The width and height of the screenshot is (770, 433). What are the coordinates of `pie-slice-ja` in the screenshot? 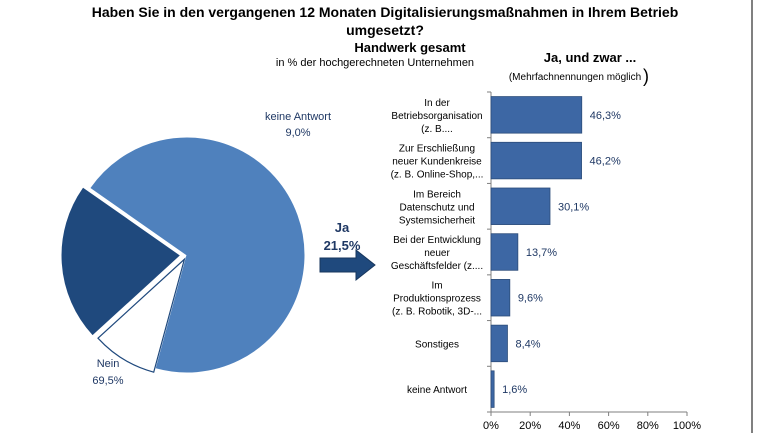 It's located at (120, 261).